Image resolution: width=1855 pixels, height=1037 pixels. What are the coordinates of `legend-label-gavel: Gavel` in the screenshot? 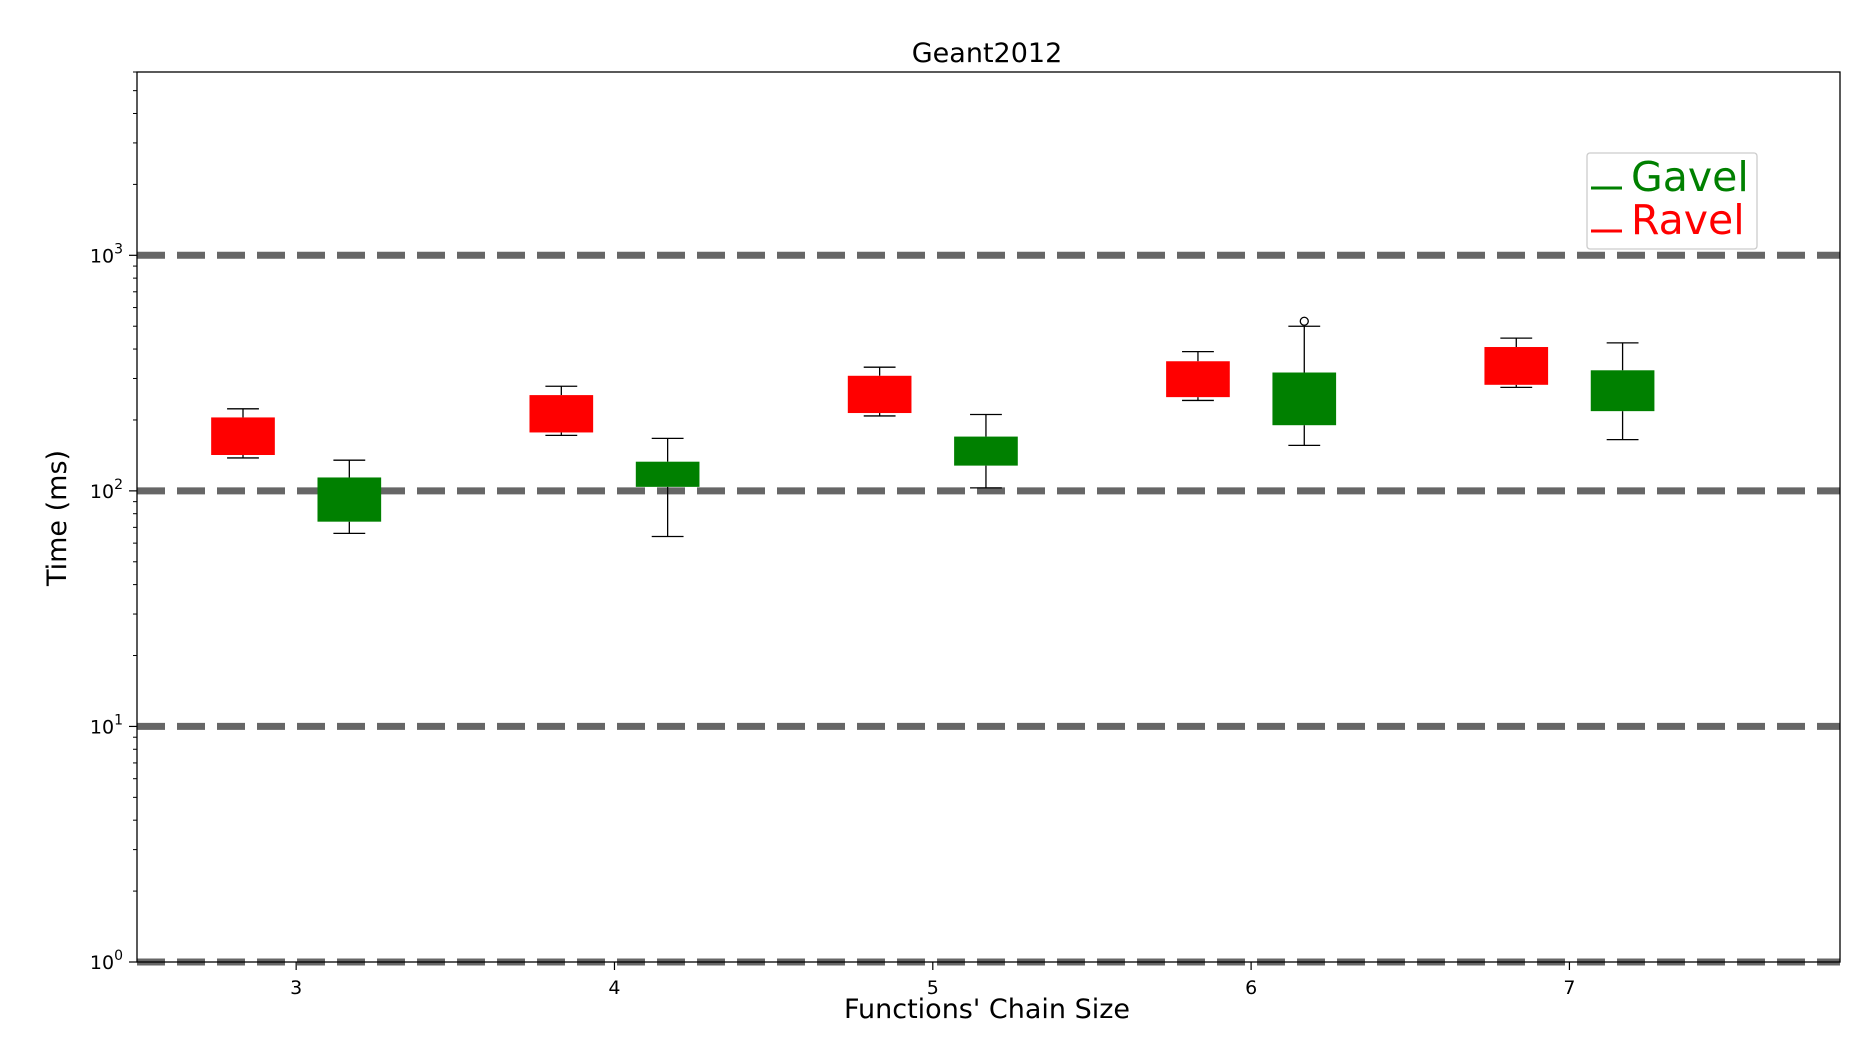 It's located at (1690, 177).